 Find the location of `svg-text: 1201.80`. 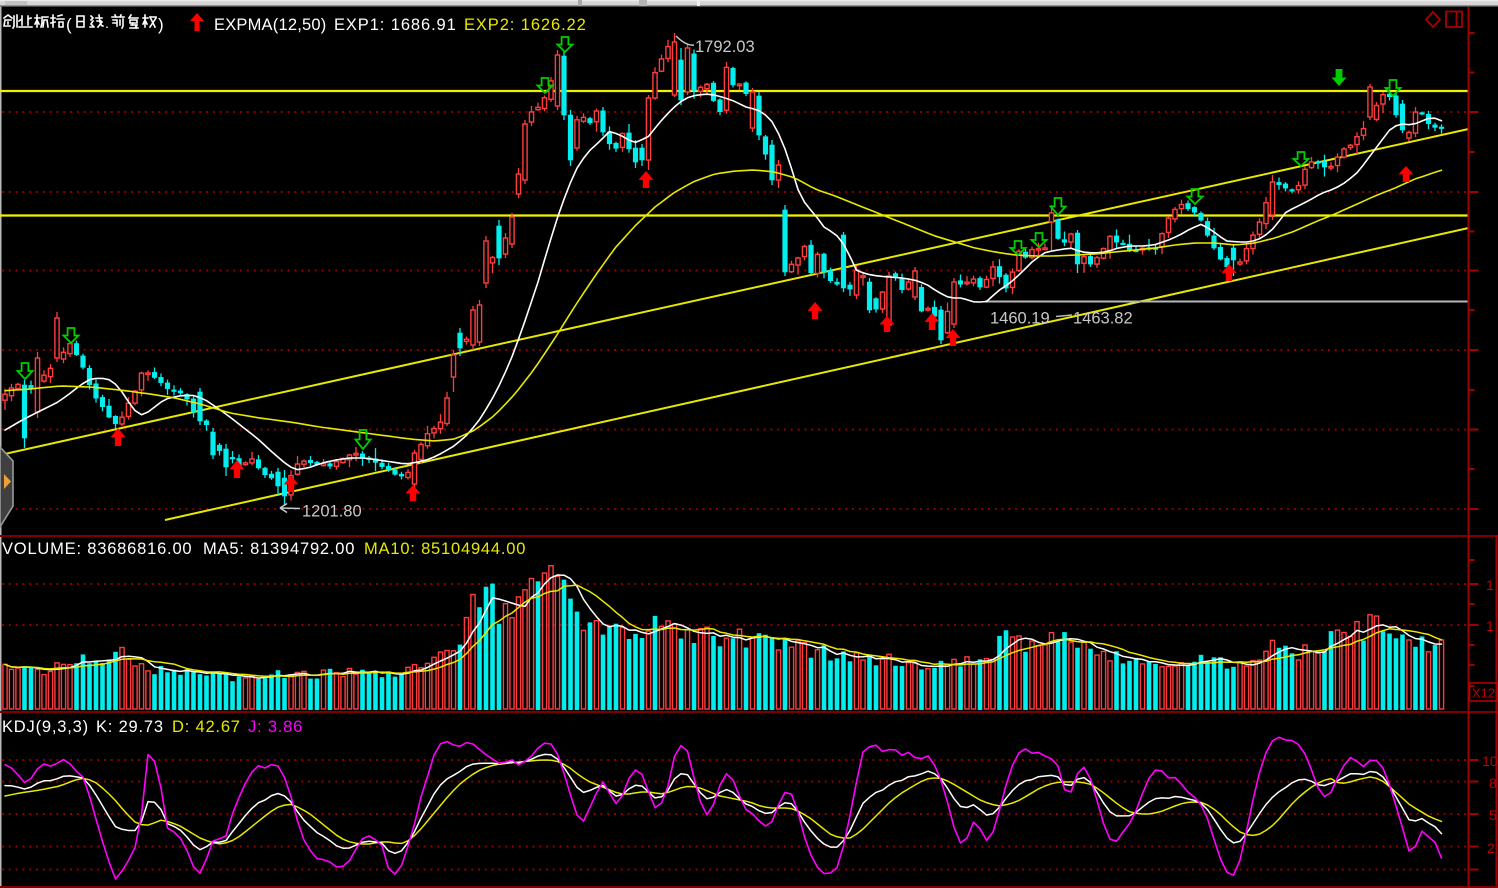

svg-text: 1201.80 is located at coordinates (332, 512).